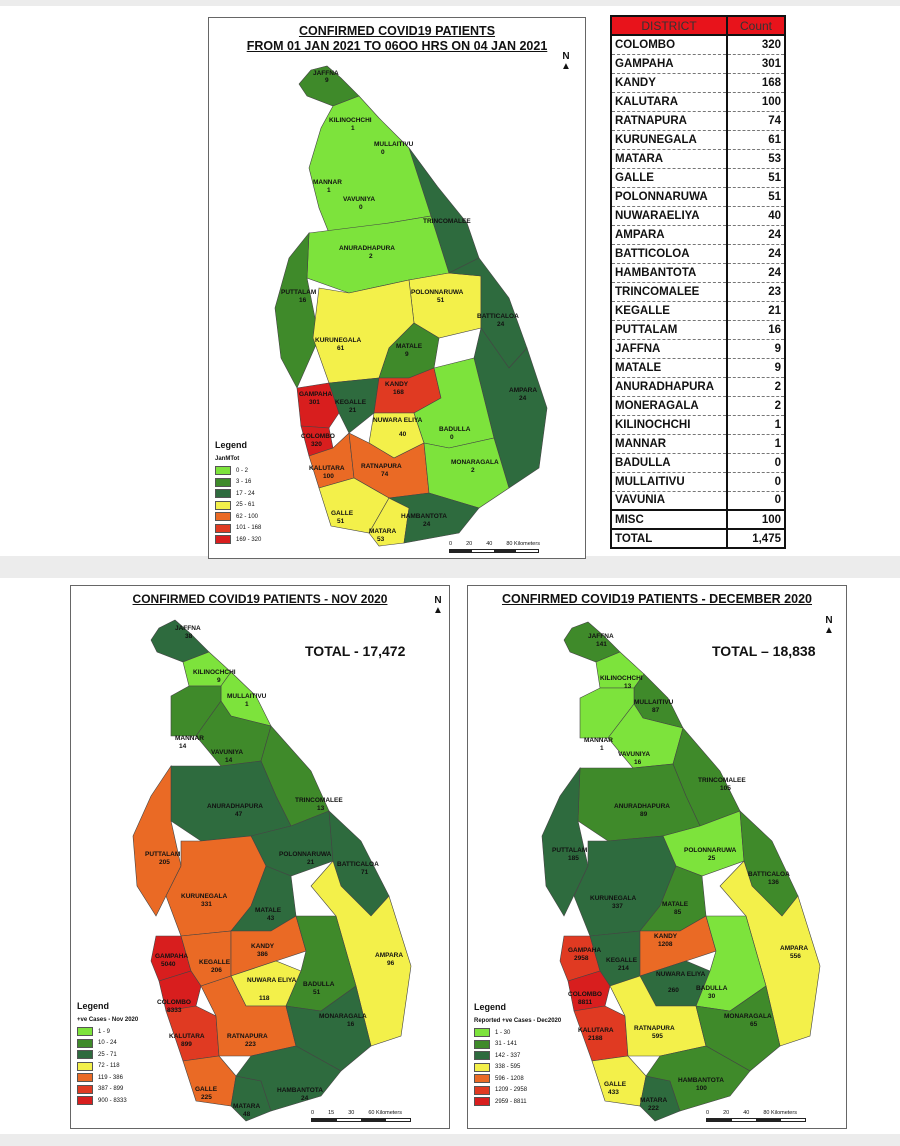 The height and width of the screenshot is (1146, 900). I want to click on jan-value-nuwara-eliya: 40, so click(403, 434).